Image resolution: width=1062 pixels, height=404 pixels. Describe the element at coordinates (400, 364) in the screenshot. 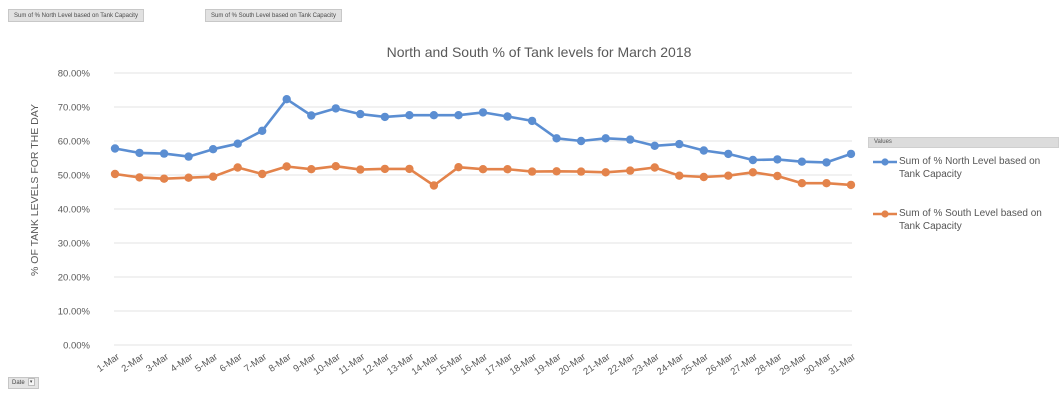

I see `x-tick-label: 13-Mar` at that location.